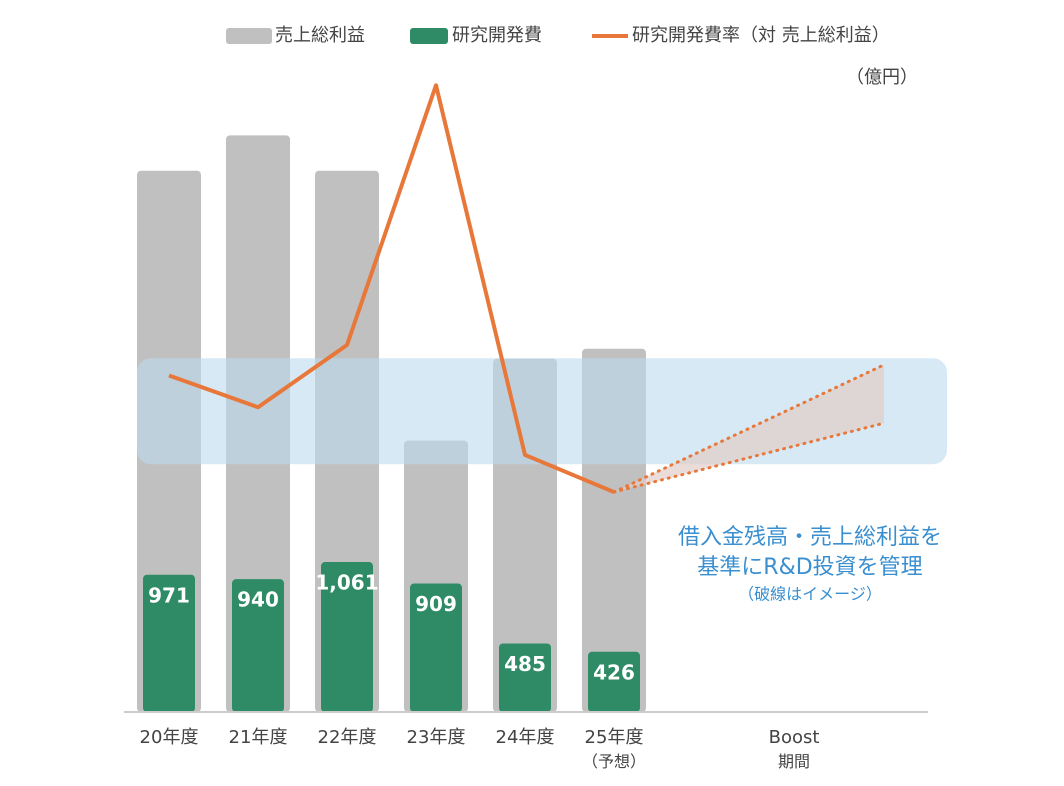  What do you see at coordinates (346, 583) in the screenshot?
I see `data-label: 1,061` at bounding box center [346, 583].